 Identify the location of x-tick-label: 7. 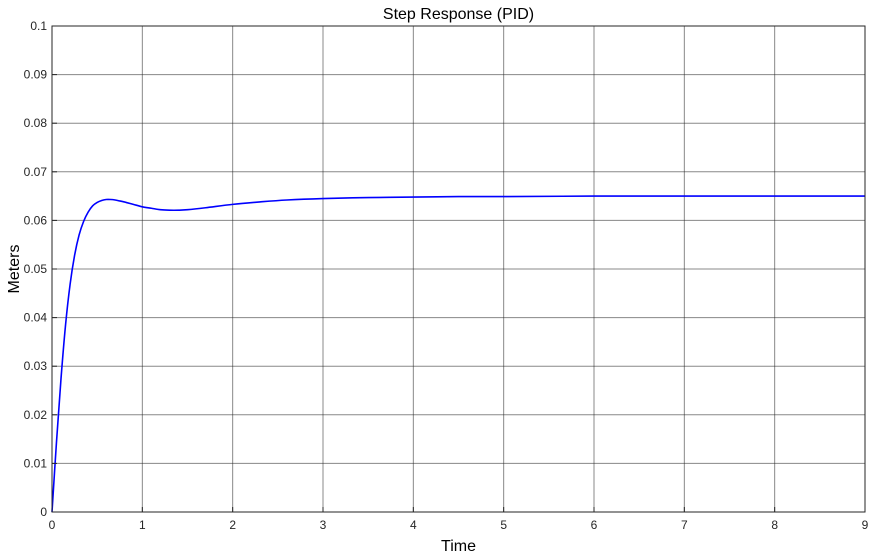
(684, 525).